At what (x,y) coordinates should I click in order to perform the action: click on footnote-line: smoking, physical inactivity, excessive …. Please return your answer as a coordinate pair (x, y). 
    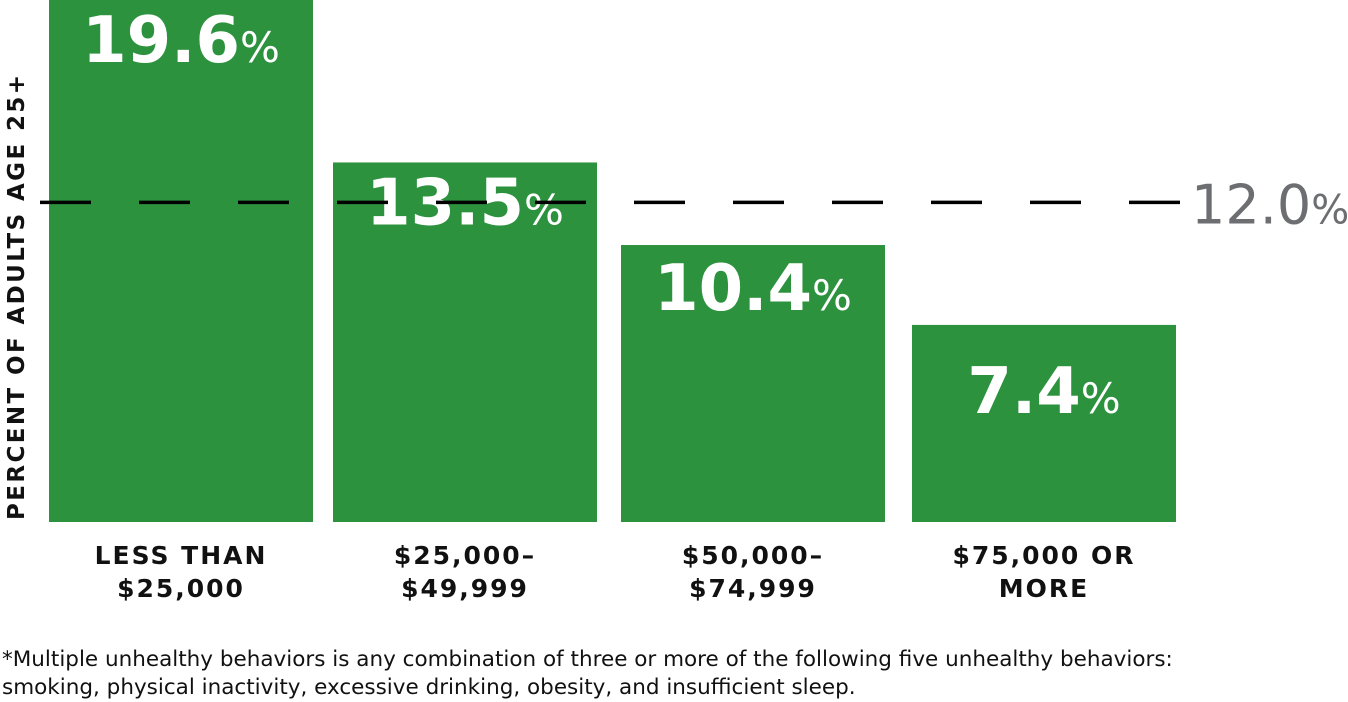
    Looking at the image, I should click on (429, 687).